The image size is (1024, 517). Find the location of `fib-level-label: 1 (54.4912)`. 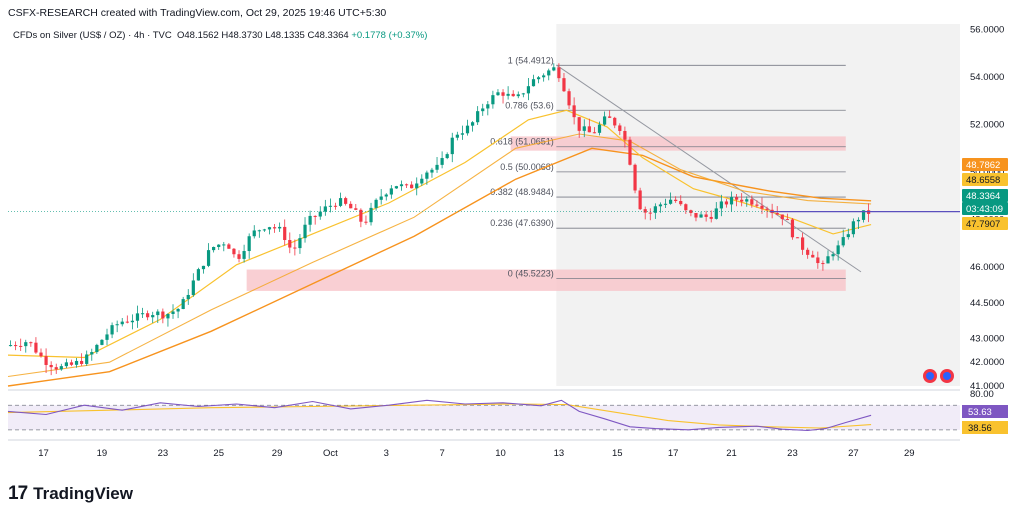

fib-level-label: 1 (54.4912) is located at coordinates (531, 60).